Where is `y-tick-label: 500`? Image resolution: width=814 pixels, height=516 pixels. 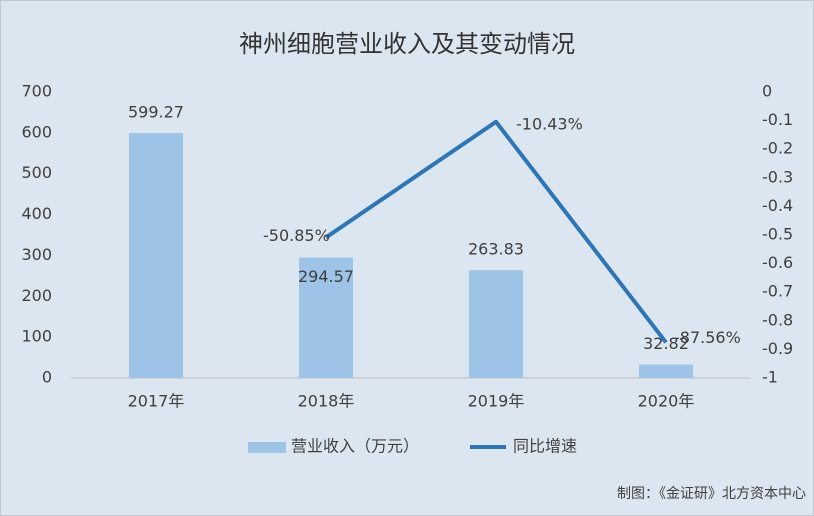 y-tick-label: 500 is located at coordinates (36, 172).